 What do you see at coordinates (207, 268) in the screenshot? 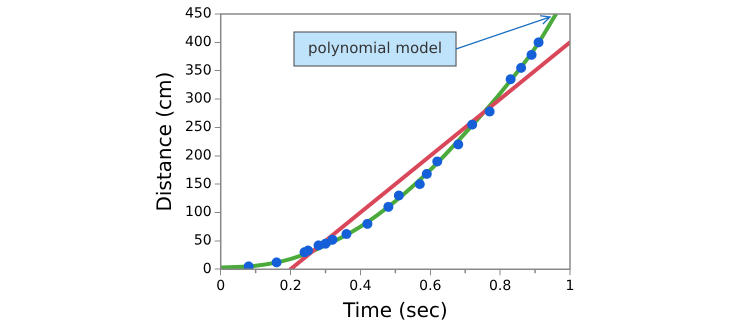
I see `y-tick-label: 0` at bounding box center [207, 268].